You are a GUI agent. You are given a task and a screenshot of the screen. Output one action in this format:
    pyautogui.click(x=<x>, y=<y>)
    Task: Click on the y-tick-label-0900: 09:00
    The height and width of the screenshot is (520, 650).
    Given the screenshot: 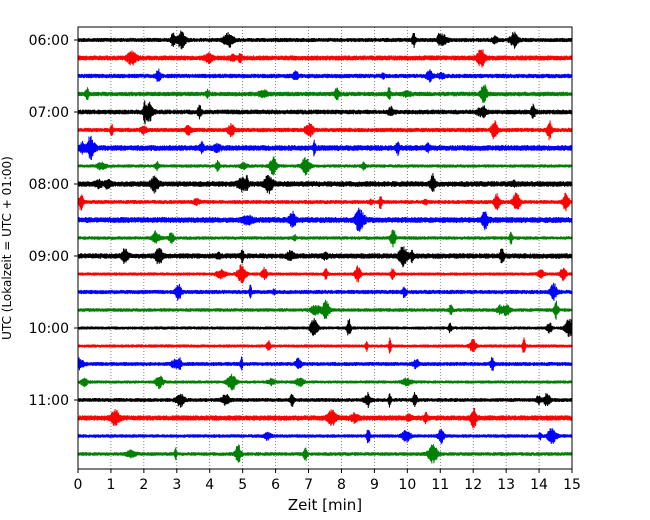 What is the action you would take?
    pyautogui.click(x=49, y=257)
    